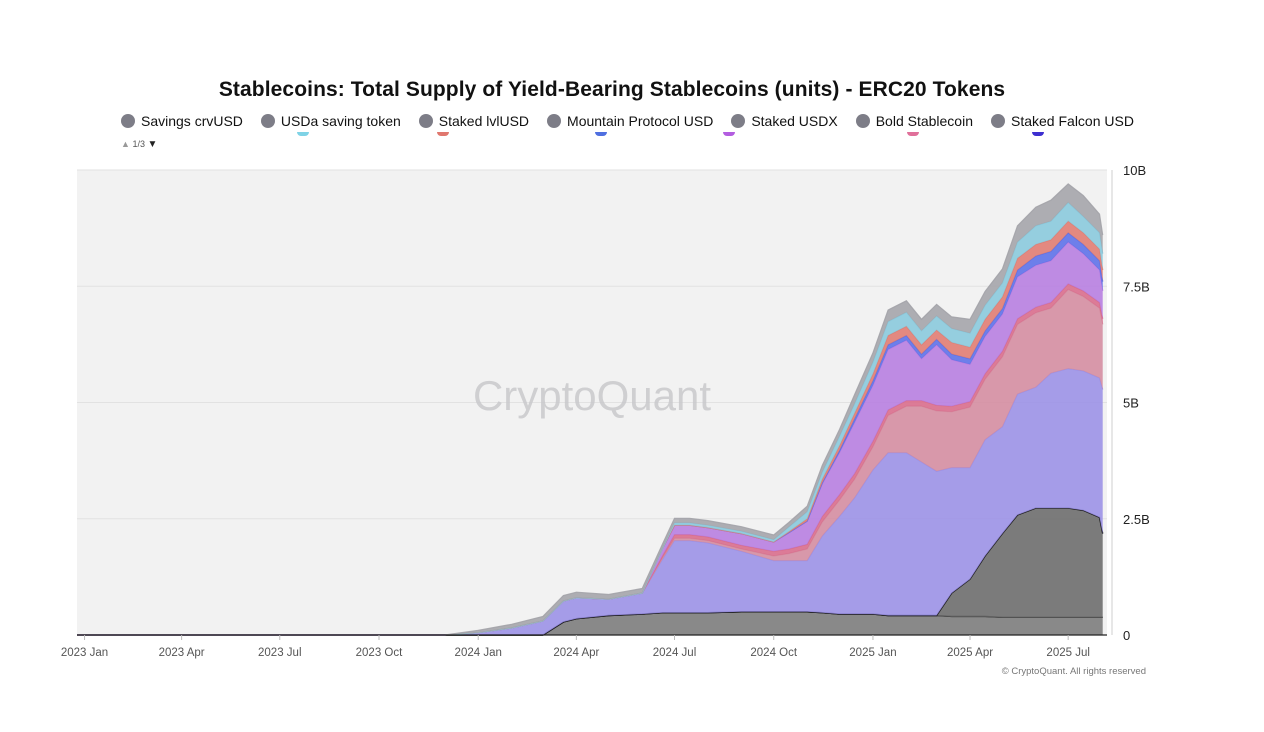  Describe the element at coordinates (1136, 519) in the screenshot. I see `y-tick-label: 2.5B` at that location.